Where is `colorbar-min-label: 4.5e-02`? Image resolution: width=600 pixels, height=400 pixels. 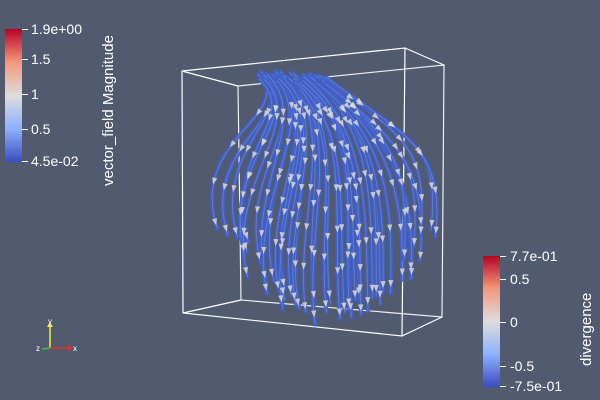 colorbar-min-label: 4.5e-02 is located at coordinates (55, 161).